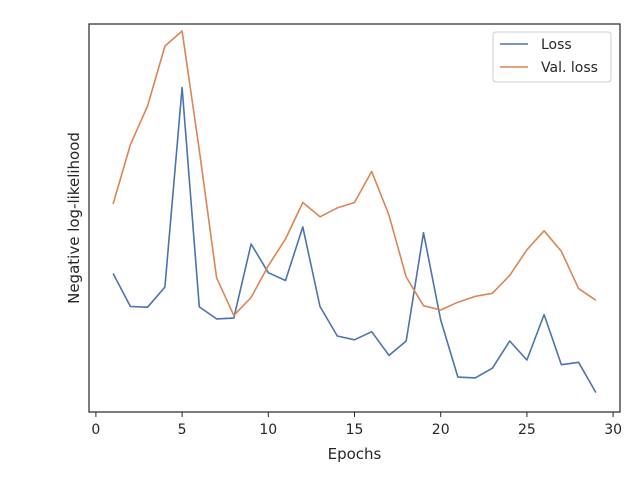  I want to click on y-axis-label: Negative log-likelihood, so click(74, 218).